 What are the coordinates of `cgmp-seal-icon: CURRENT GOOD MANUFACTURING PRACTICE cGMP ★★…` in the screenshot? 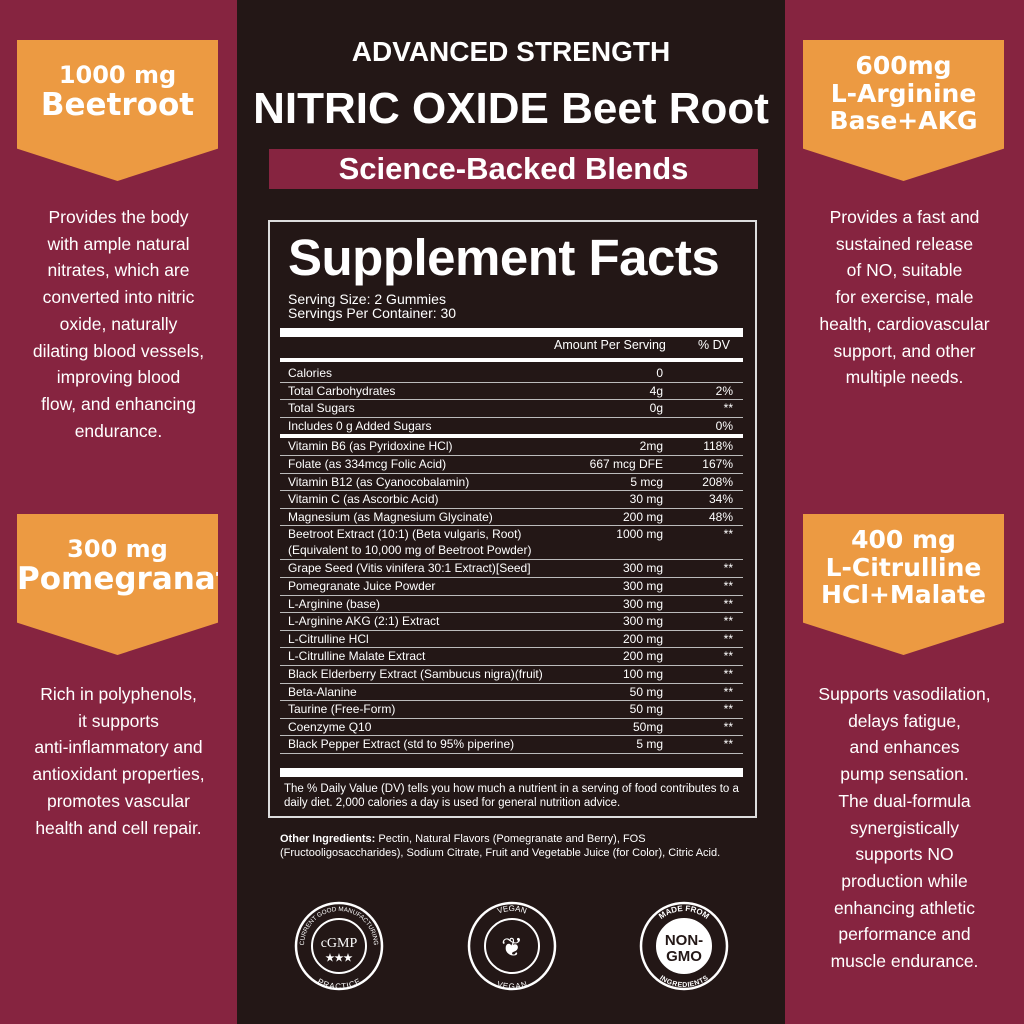 It's located at (339, 946).